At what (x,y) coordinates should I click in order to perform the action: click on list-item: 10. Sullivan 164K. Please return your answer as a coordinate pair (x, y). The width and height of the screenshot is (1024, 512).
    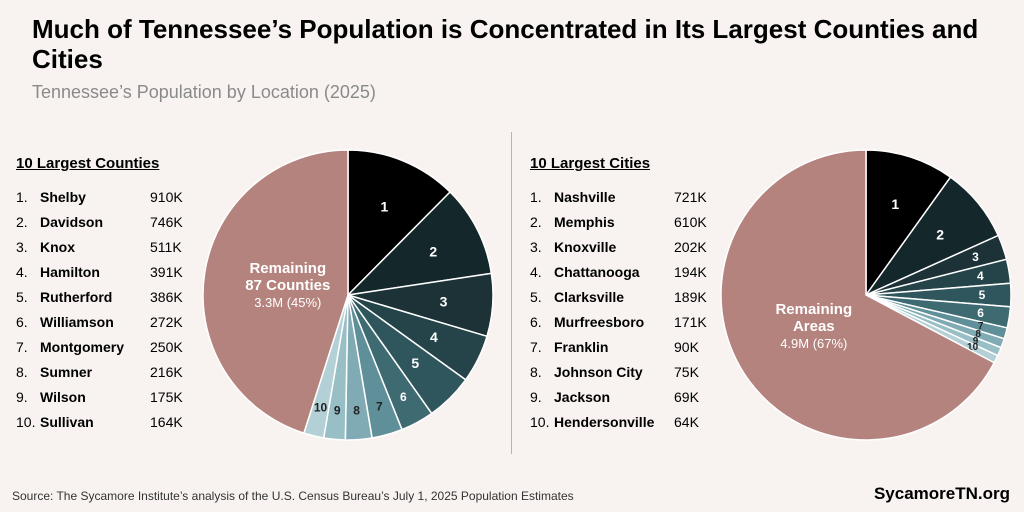
    Looking at the image, I should click on (106, 422).